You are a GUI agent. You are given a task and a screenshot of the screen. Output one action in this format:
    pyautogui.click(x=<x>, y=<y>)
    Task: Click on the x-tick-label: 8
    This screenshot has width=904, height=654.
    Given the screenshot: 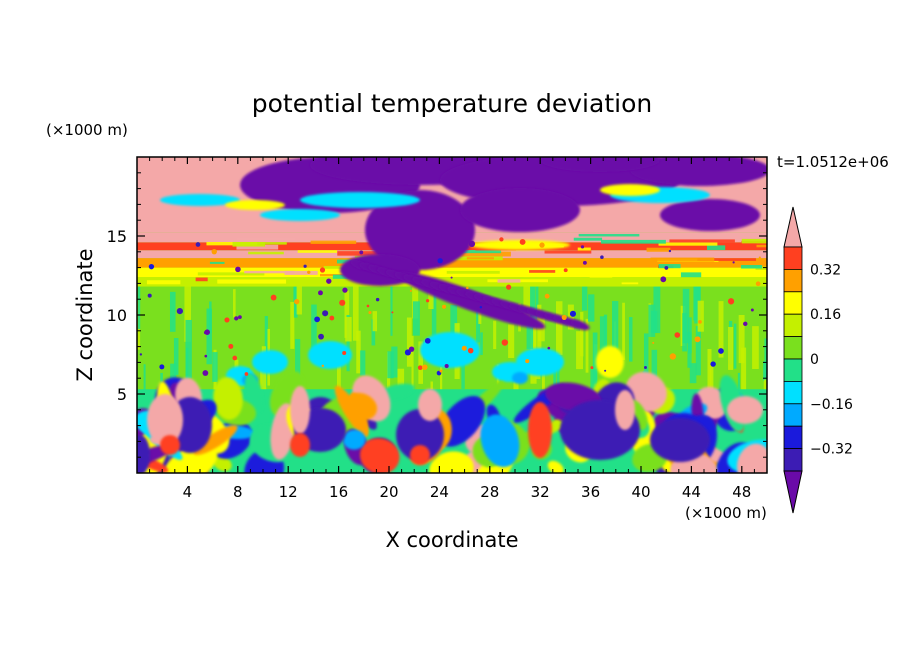 What is the action you would take?
    pyautogui.click(x=238, y=492)
    